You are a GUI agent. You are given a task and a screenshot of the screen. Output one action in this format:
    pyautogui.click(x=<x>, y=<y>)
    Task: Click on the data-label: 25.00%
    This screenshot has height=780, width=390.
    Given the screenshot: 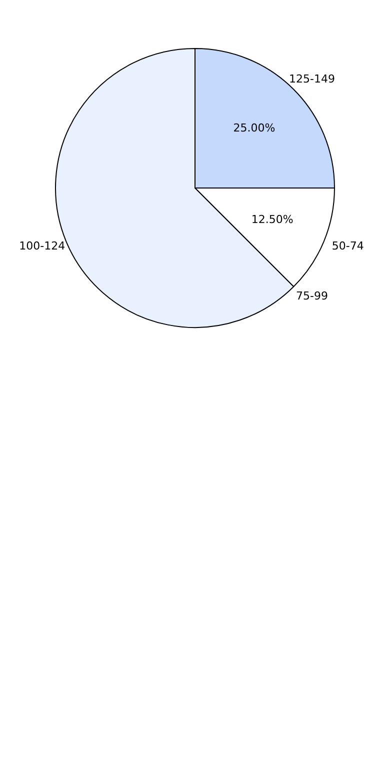 What is the action you would take?
    pyautogui.click(x=254, y=128)
    